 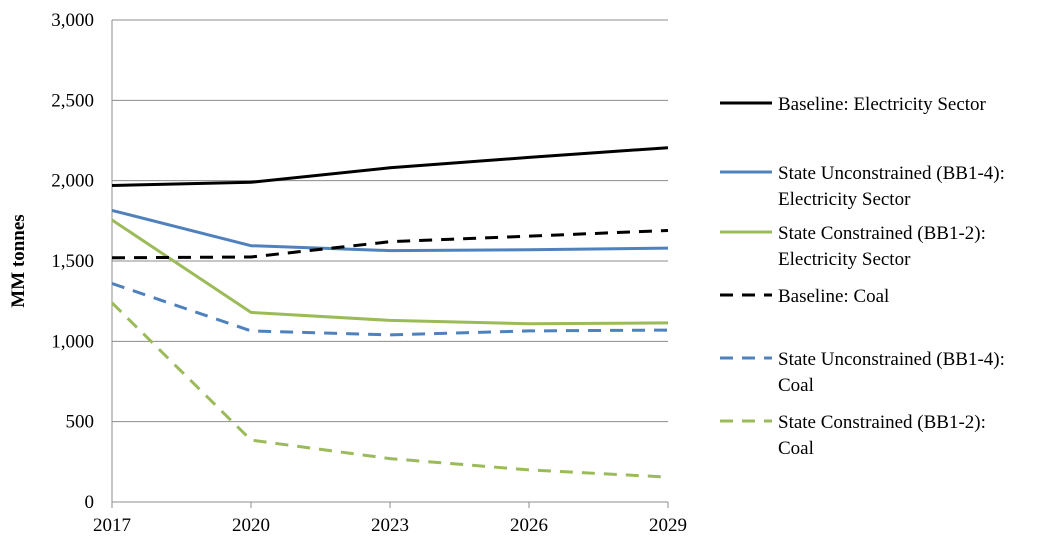 I want to click on x-tick-label-4: 2029, so click(x=668, y=525).